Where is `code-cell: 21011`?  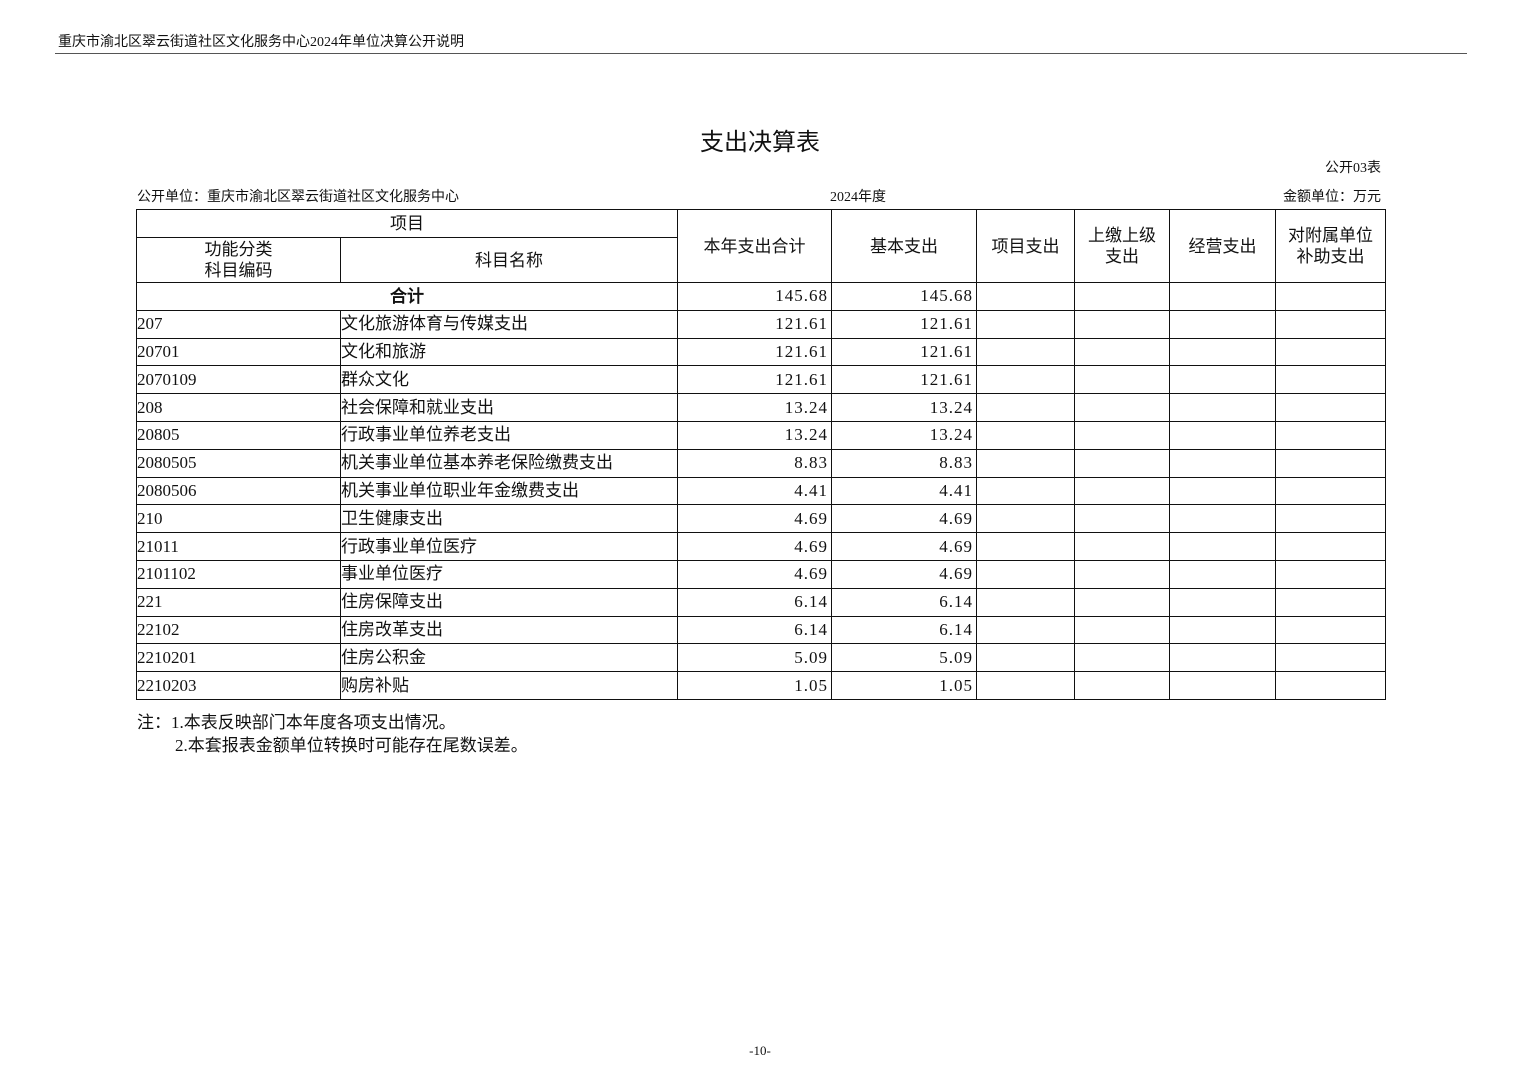
code-cell: 21011 is located at coordinates (238, 546).